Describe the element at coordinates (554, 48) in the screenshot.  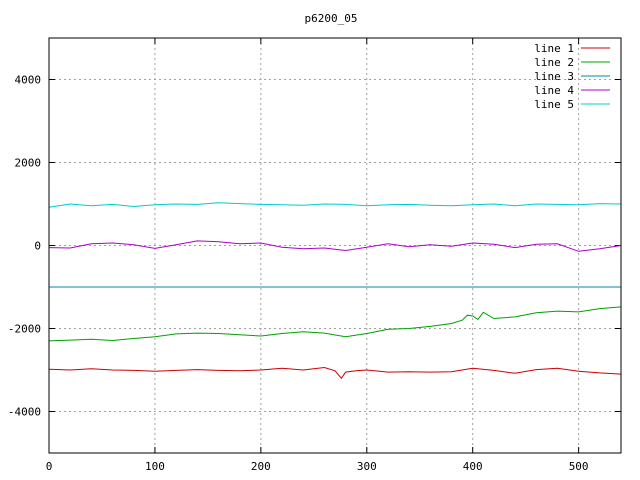
I see `legend-label-1: line 1` at that location.